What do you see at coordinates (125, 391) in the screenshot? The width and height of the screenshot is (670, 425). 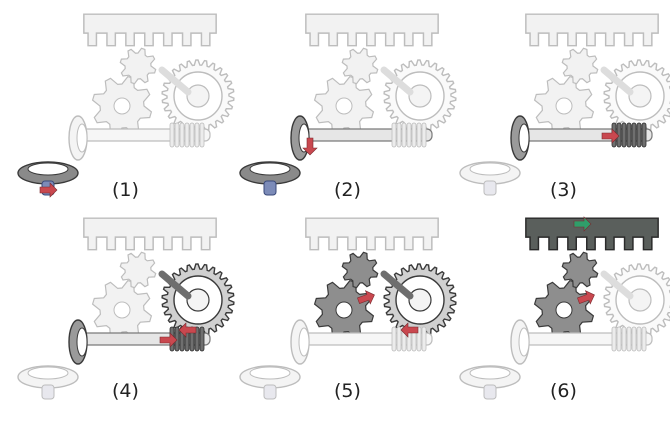 I see `panel-label-4: (4)` at bounding box center [125, 391].